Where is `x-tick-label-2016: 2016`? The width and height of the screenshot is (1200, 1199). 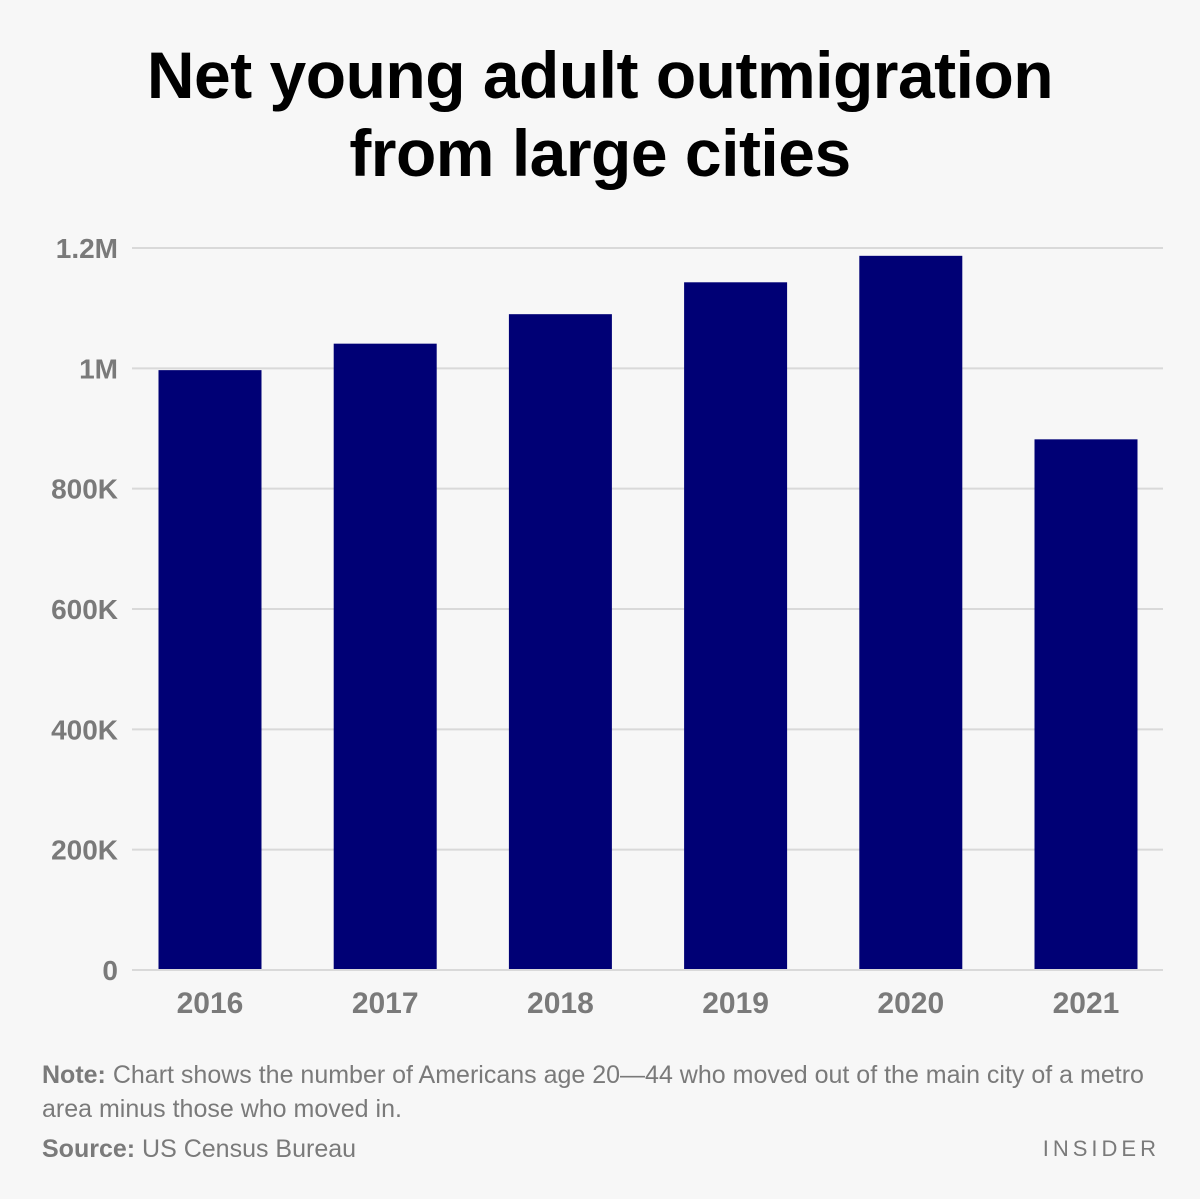 x-tick-label-2016: 2016 is located at coordinates (210, 1003).